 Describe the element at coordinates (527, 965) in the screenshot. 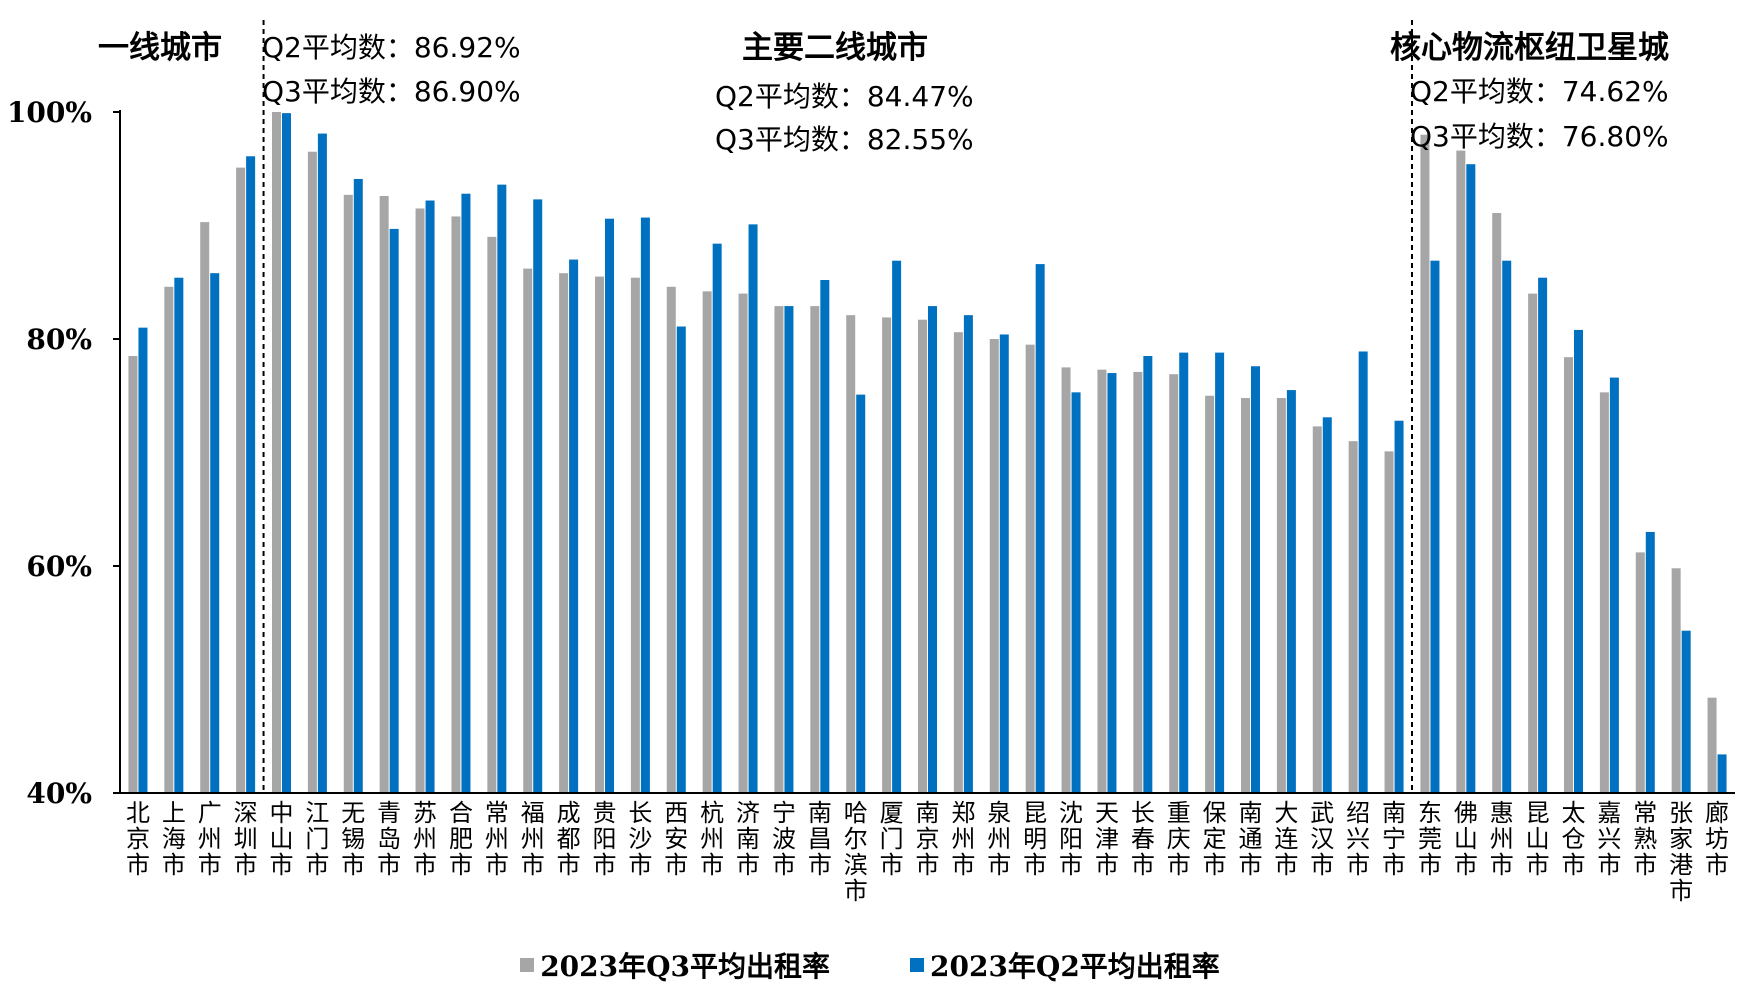

I see `legend-swatch-q3` at that location.